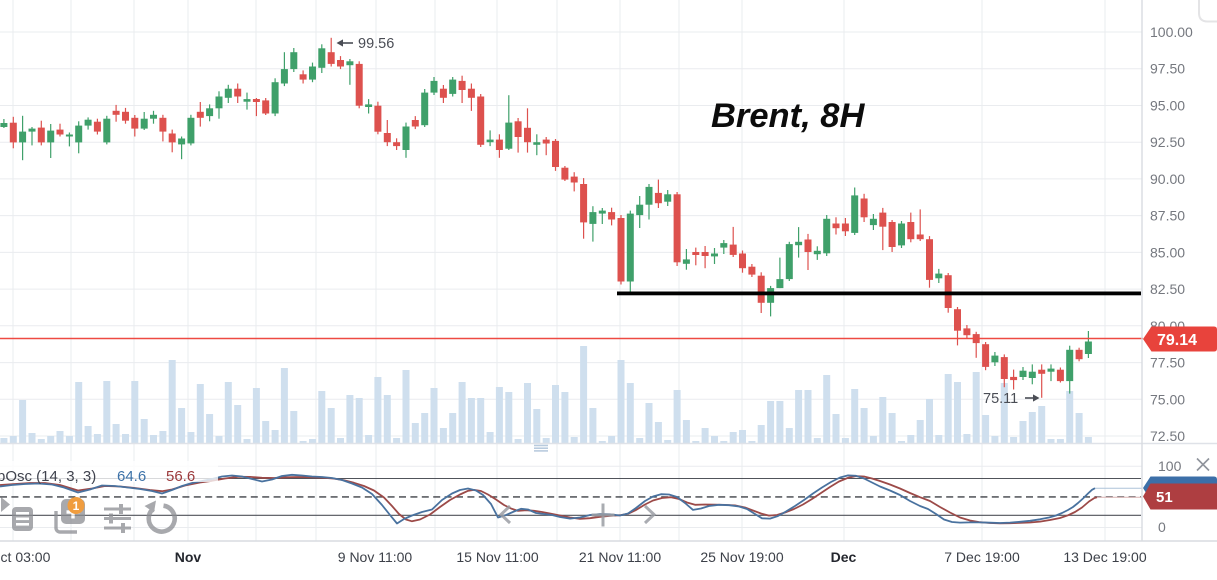 The height and width of the screenshot is (580, 1217). I want to click on svg-text: 100, so click(1170, 466).